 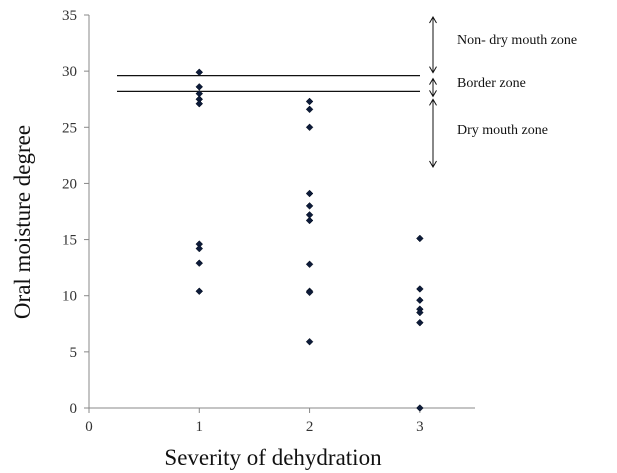 I want to click on x-tick-label: 1, so click(x=200, y=427).